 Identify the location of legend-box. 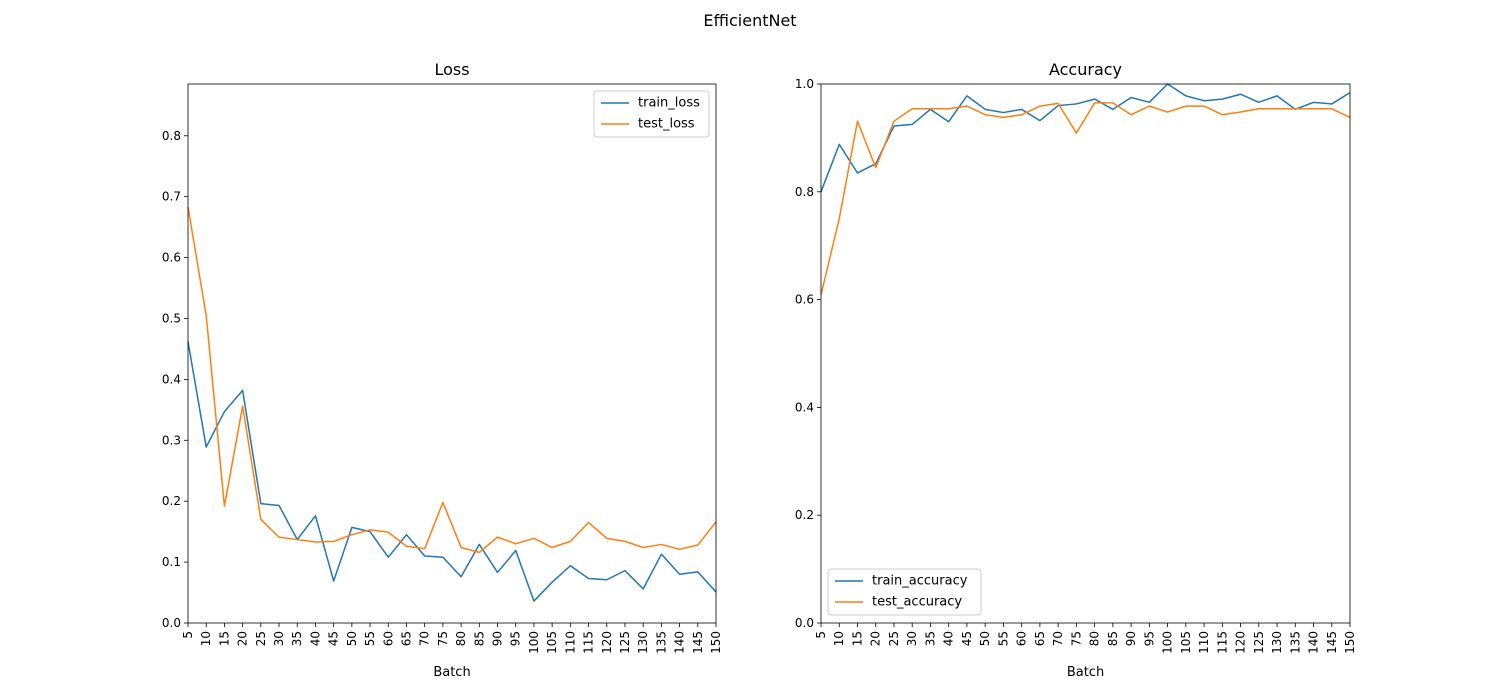
(904, 592).